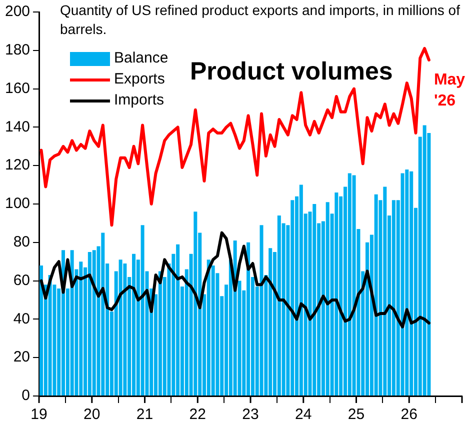 This screenshot has height=431, width=472. Describe the element at coordinates (450, 90) in the screenshot. I see `annotation: May '26` at that location.